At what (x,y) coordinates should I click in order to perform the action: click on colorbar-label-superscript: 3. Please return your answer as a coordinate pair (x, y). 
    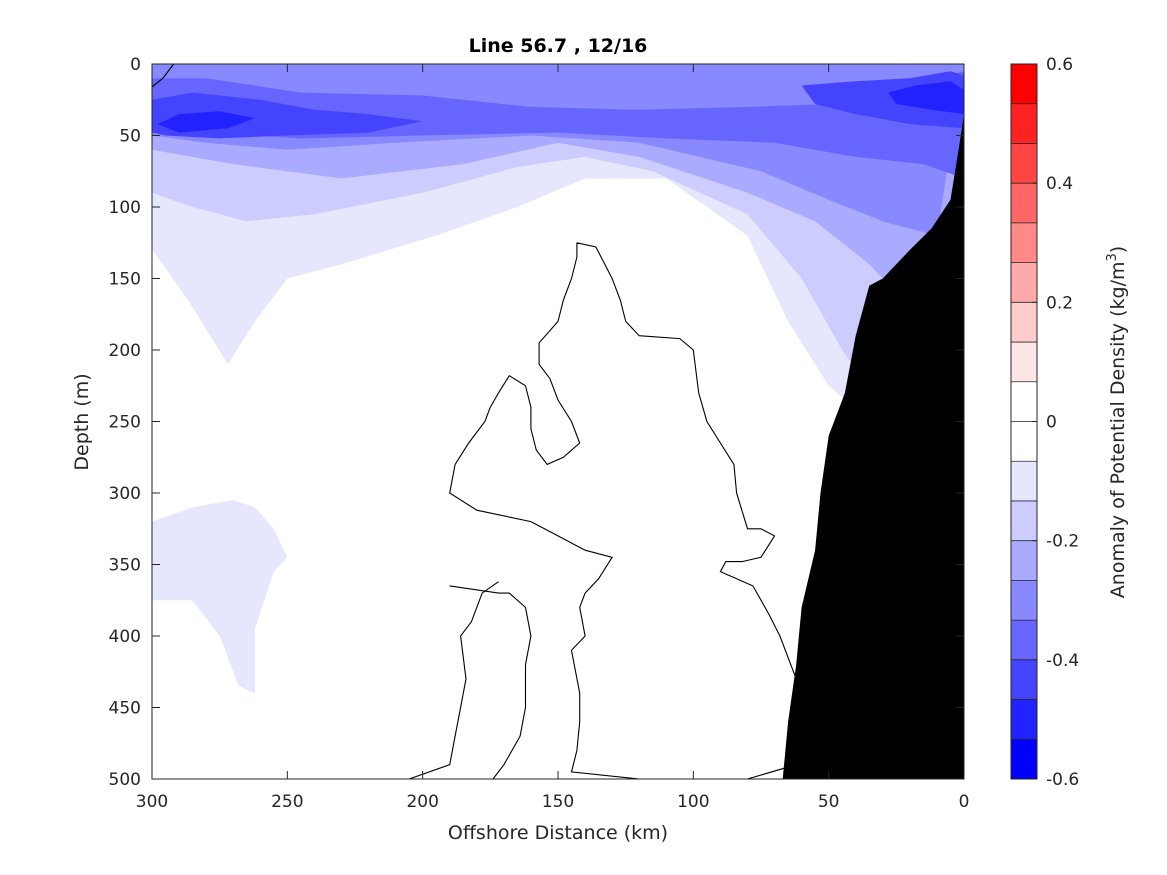
    Looking at the image, I should click on (1112, 257).